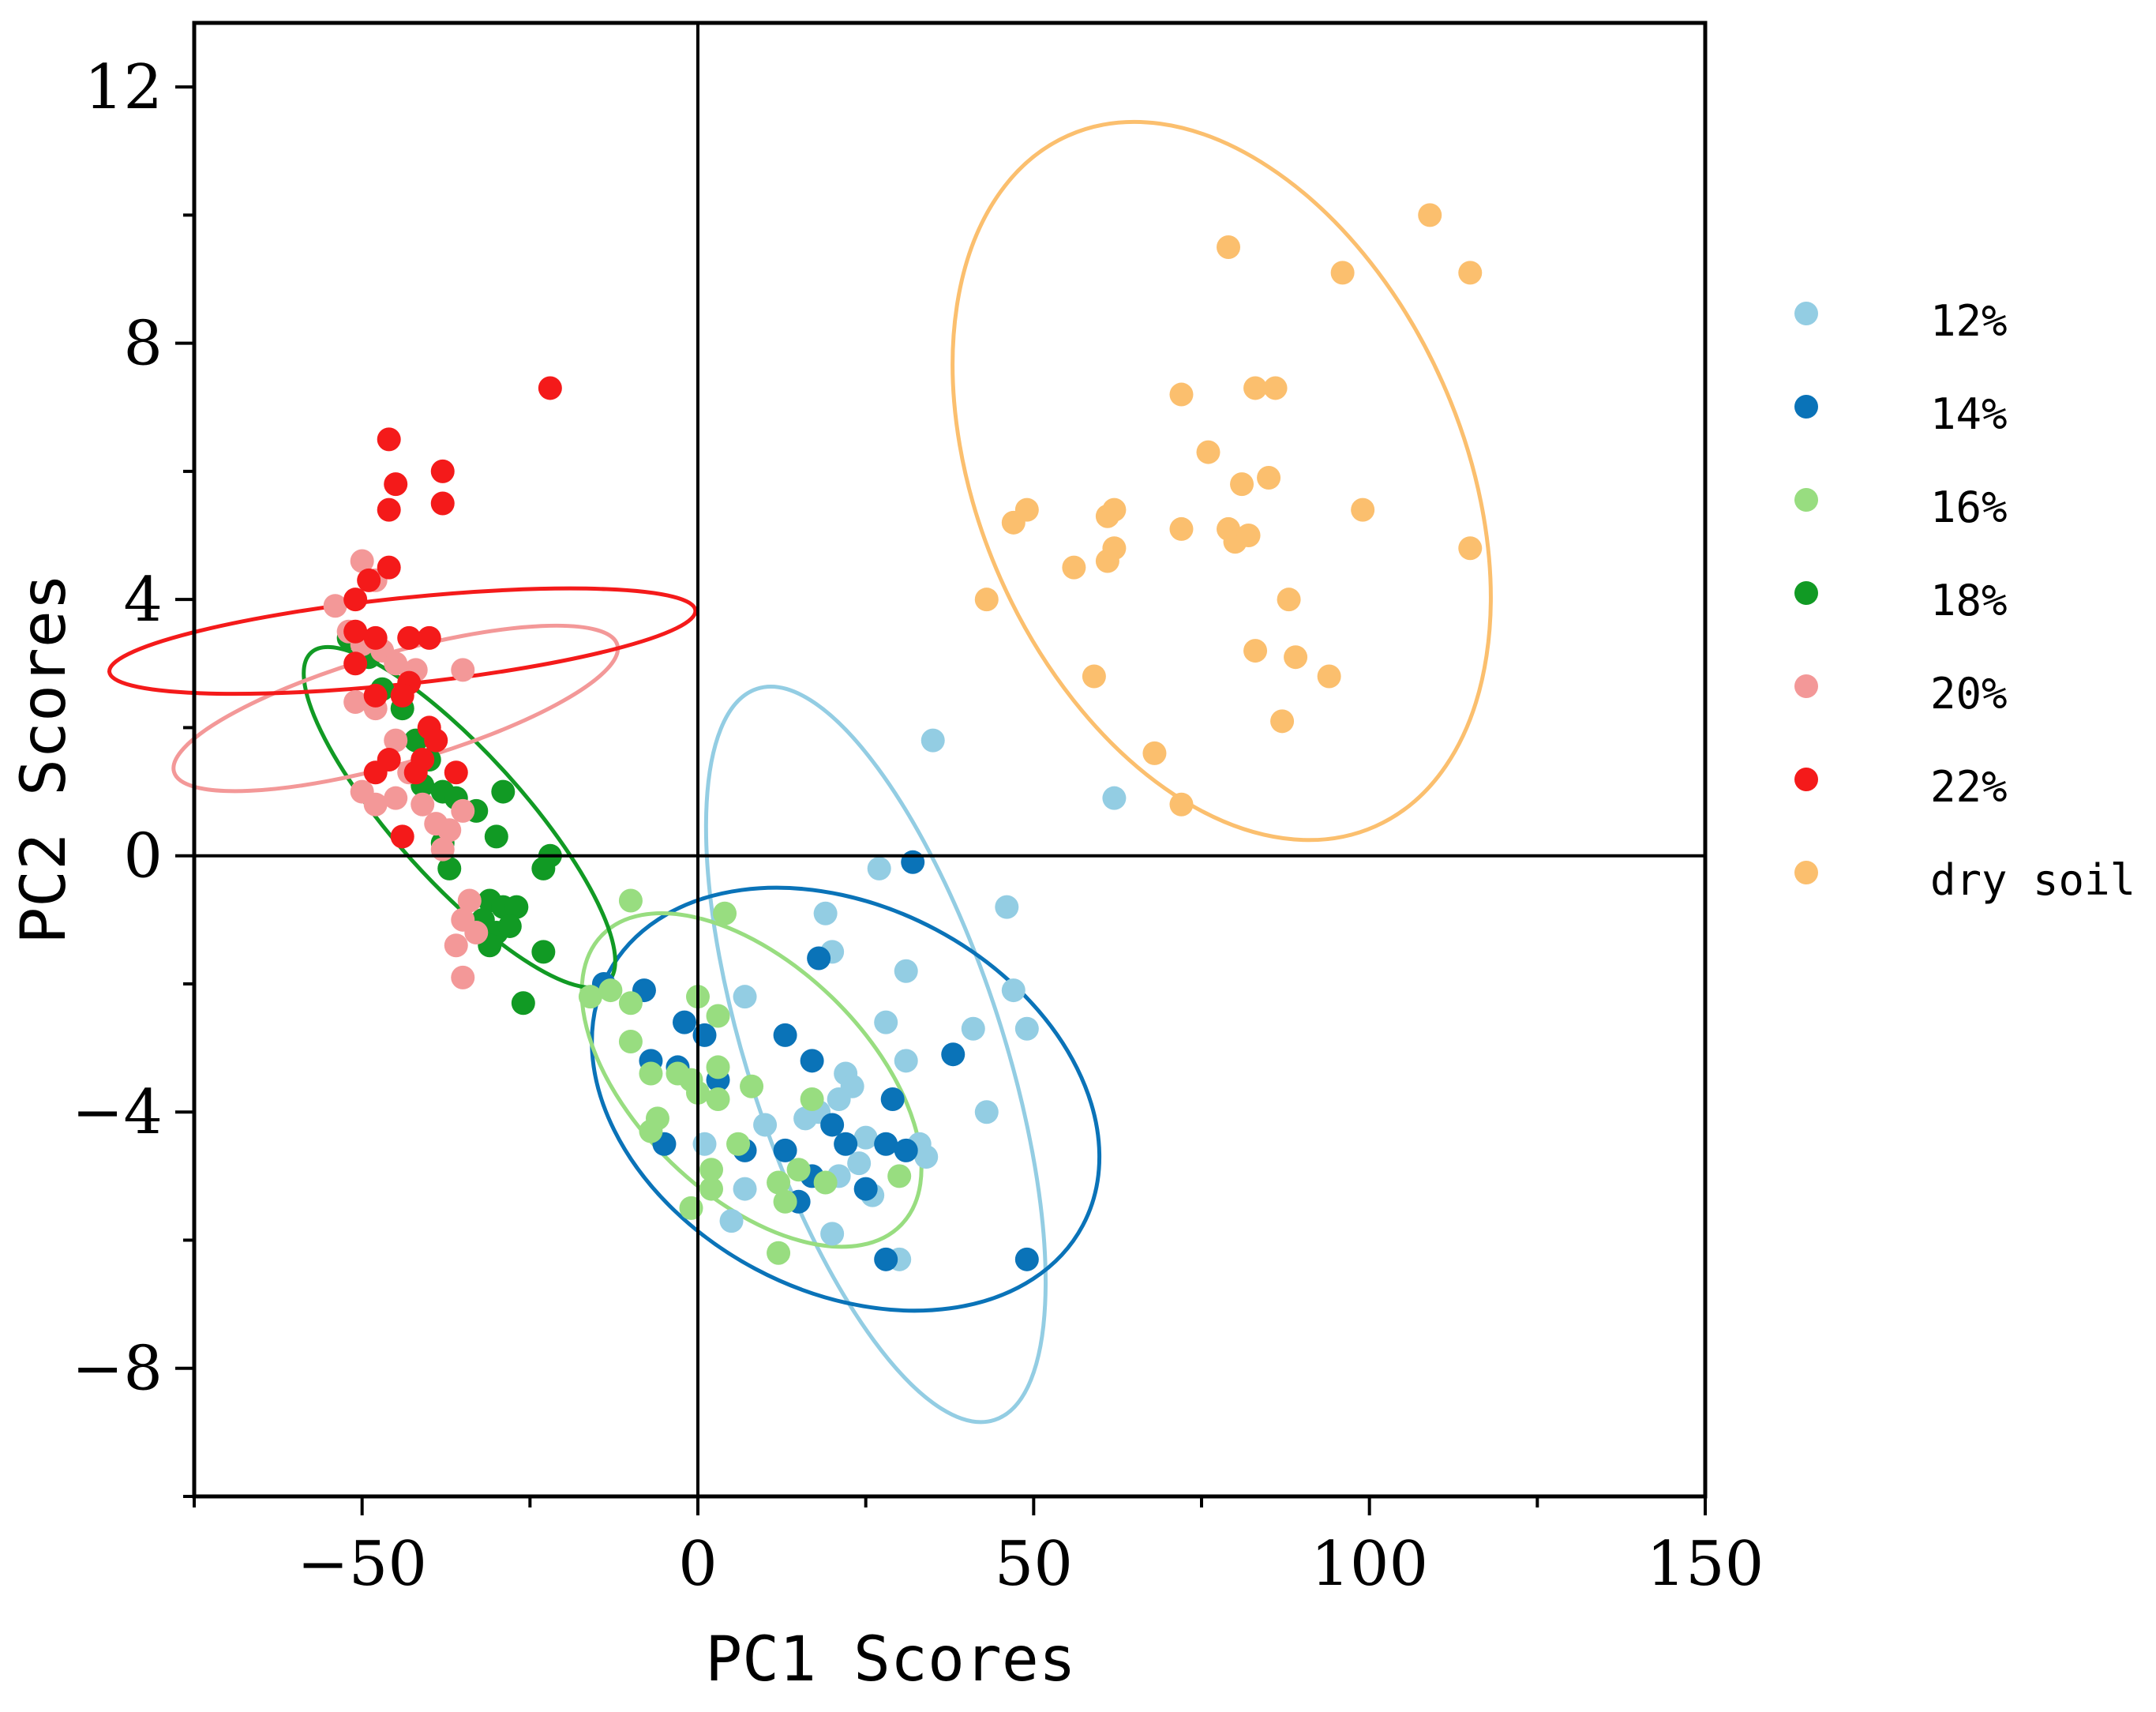  What do you see at coordinates (1369, 1564) in the screenshot?
I see `x-tick-label: 100` at bounding box center [1369, 1564].